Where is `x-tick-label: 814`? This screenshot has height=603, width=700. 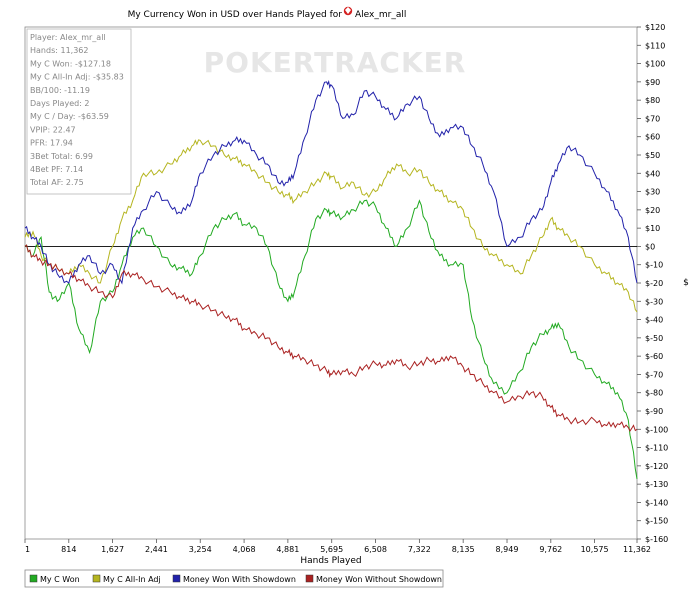 x-tick-label: 814 is located at coordinates (68, 549).